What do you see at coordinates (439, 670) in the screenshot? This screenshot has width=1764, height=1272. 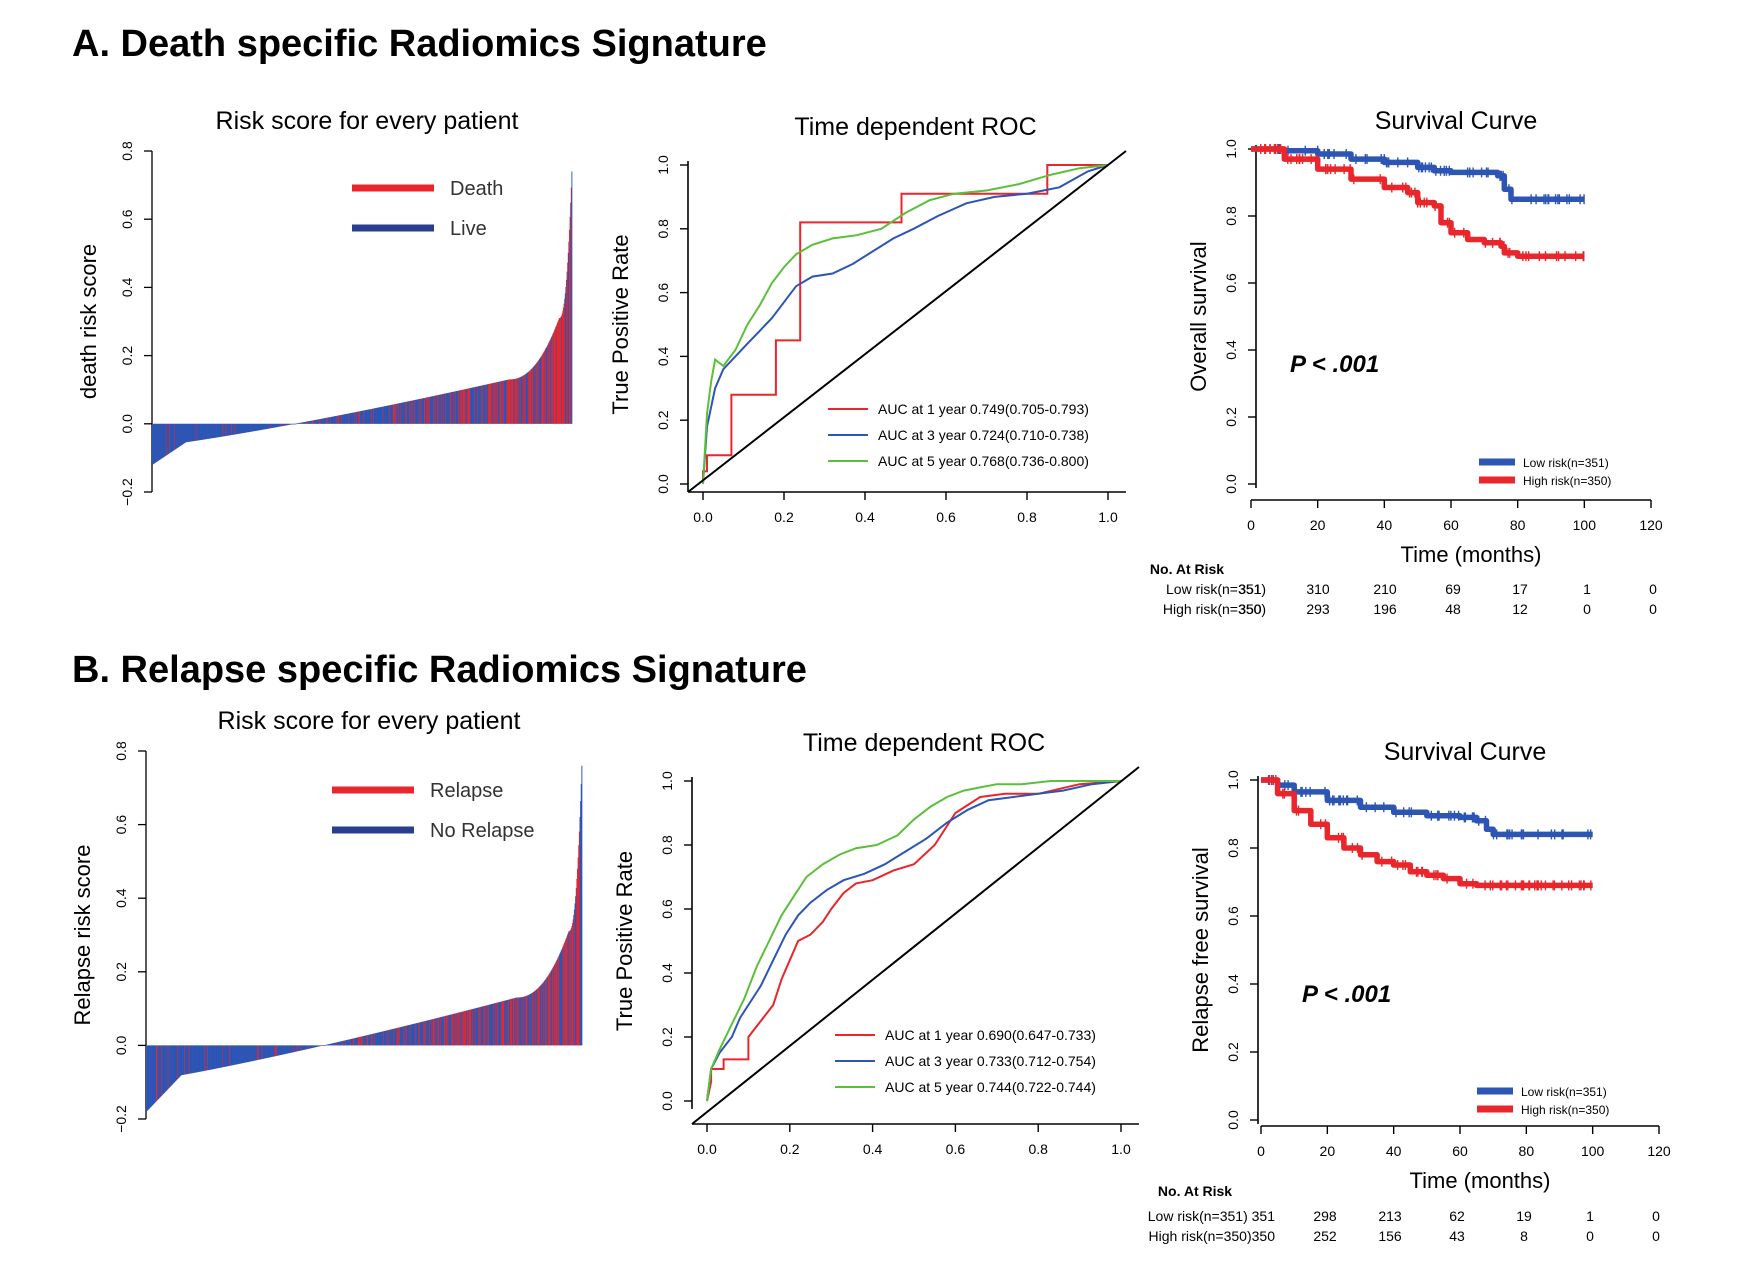 I see `section-title-b: B. Relapse specific Radiomics Signature` at bounding box center [439, 670].